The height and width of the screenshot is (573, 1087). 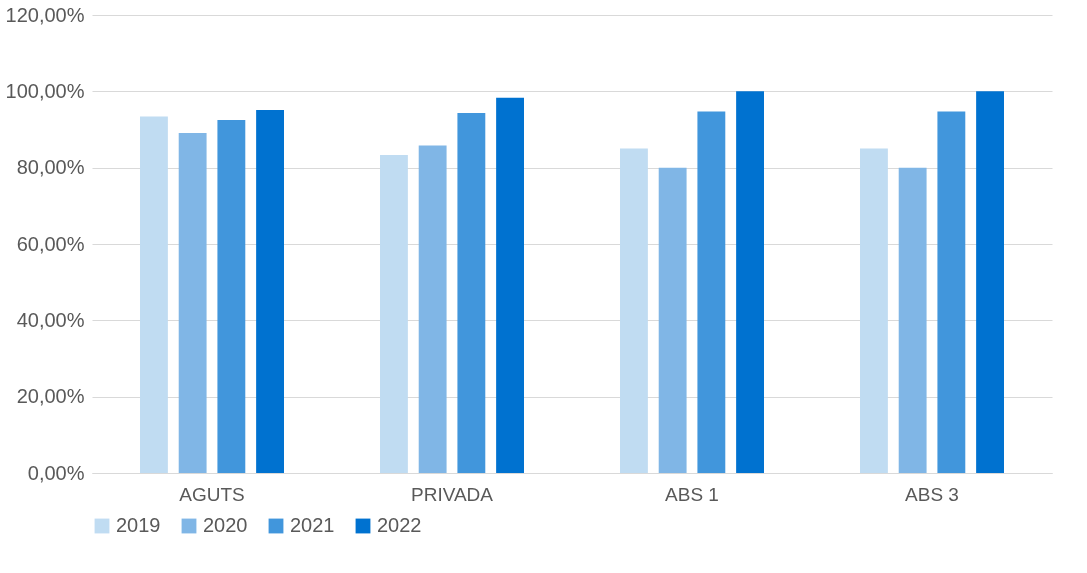 What do you see at coordinates (225, 525) in the screenshot?
I see `legend-label: 2020` at bounding box center [225, 525].